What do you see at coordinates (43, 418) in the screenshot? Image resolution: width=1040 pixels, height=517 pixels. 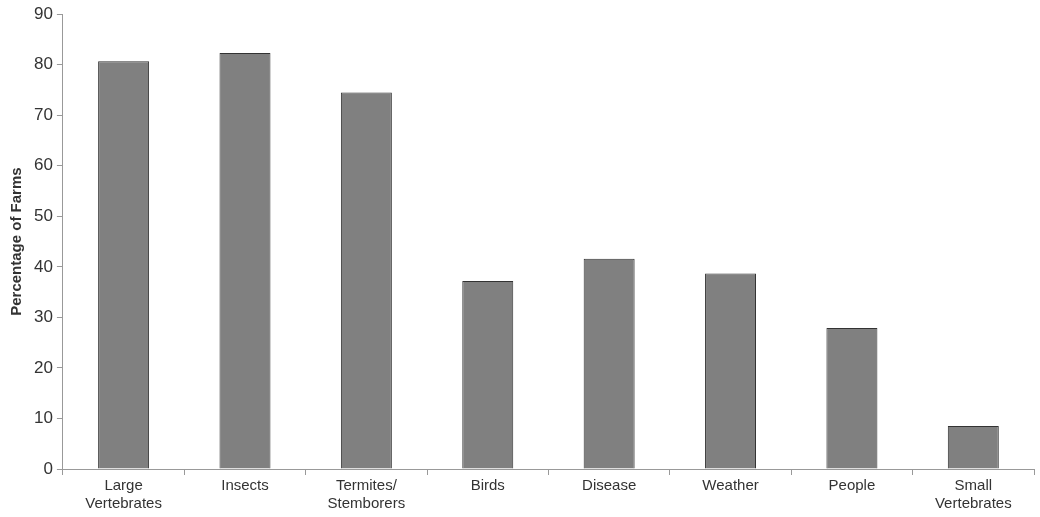 I see `y-tick-label: 10` at bounding box center [43, 418].